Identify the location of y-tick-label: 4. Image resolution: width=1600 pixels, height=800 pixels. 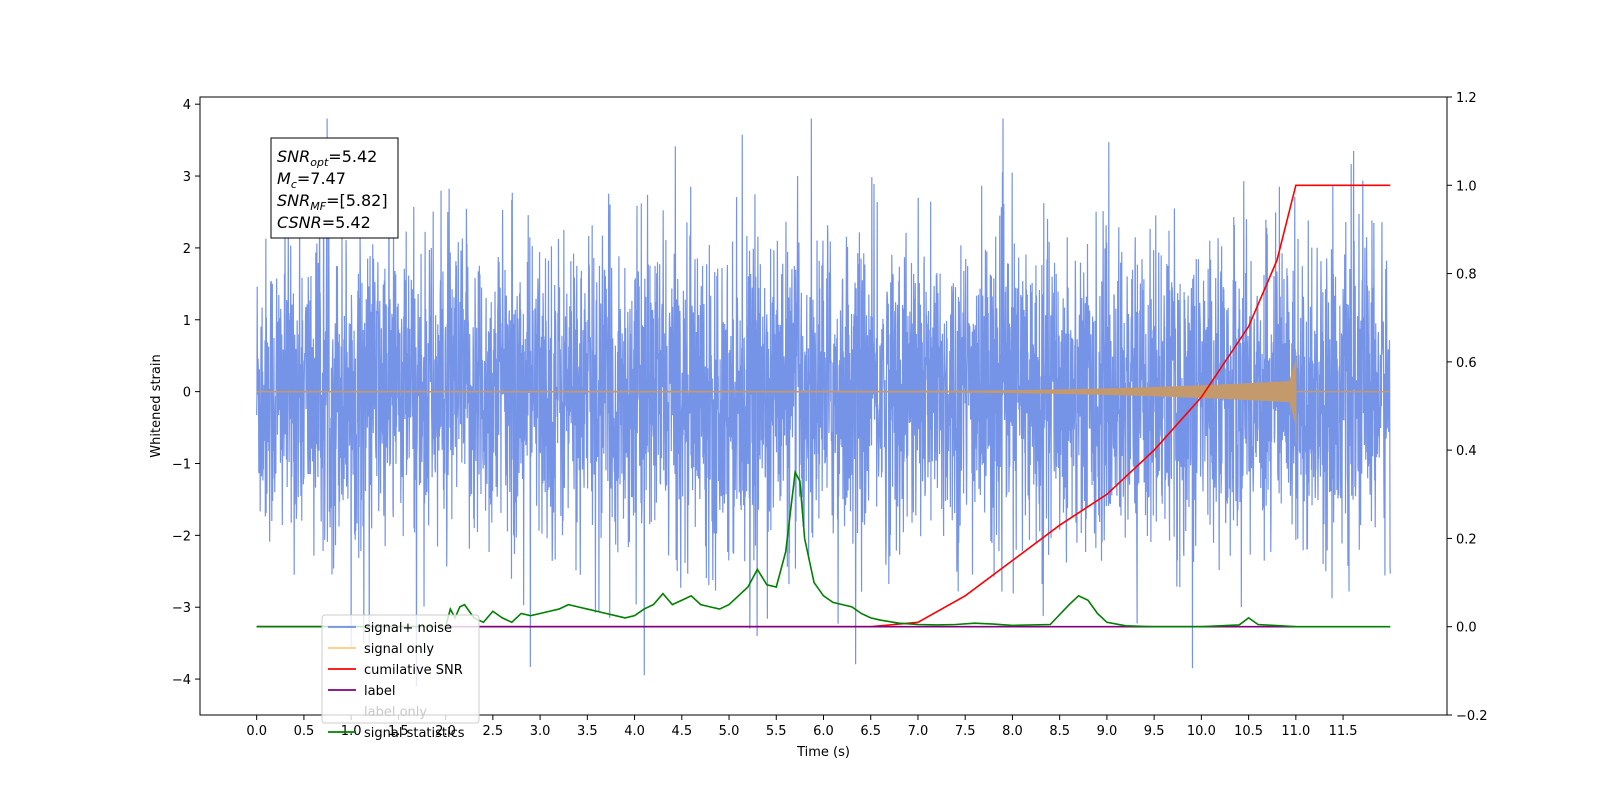
(187, 105).